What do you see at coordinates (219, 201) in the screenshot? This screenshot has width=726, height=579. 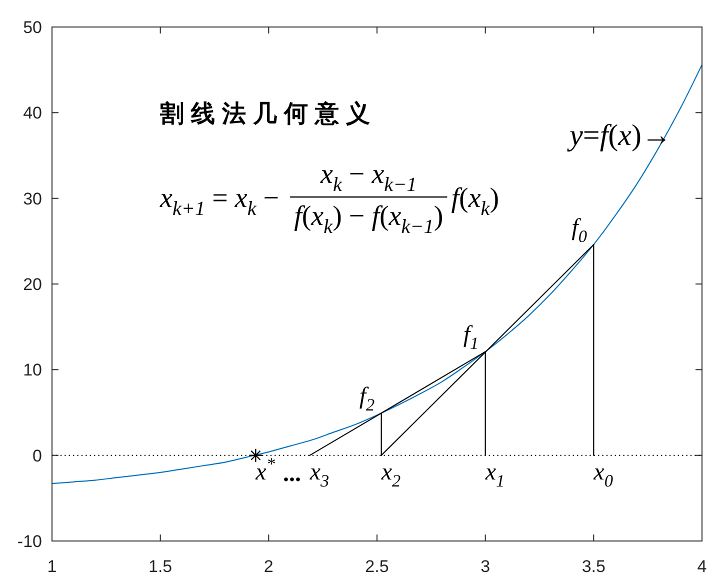 I see `annotation: x$_{k+1}$ = x$_{k}$ −` at bounding box center [219, 201].